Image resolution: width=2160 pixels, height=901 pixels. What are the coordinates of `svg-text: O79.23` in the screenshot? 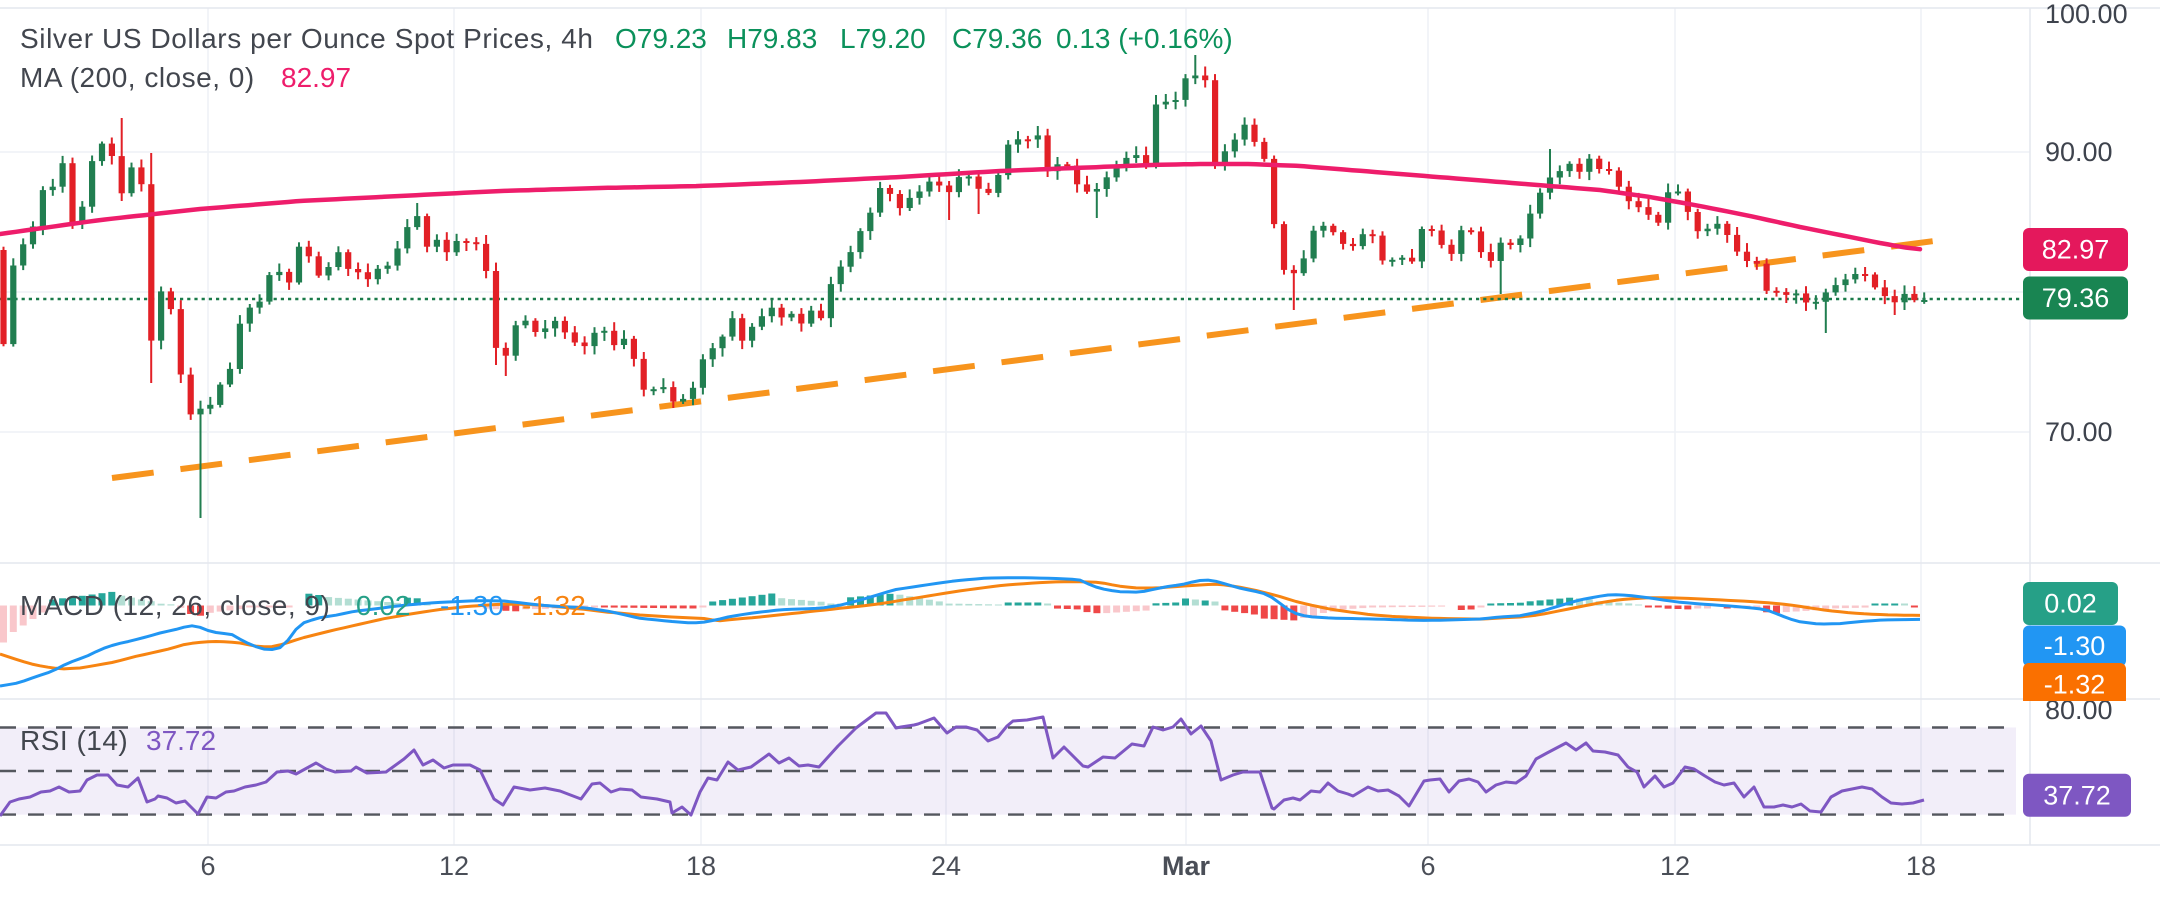 It's located at (661, 38).